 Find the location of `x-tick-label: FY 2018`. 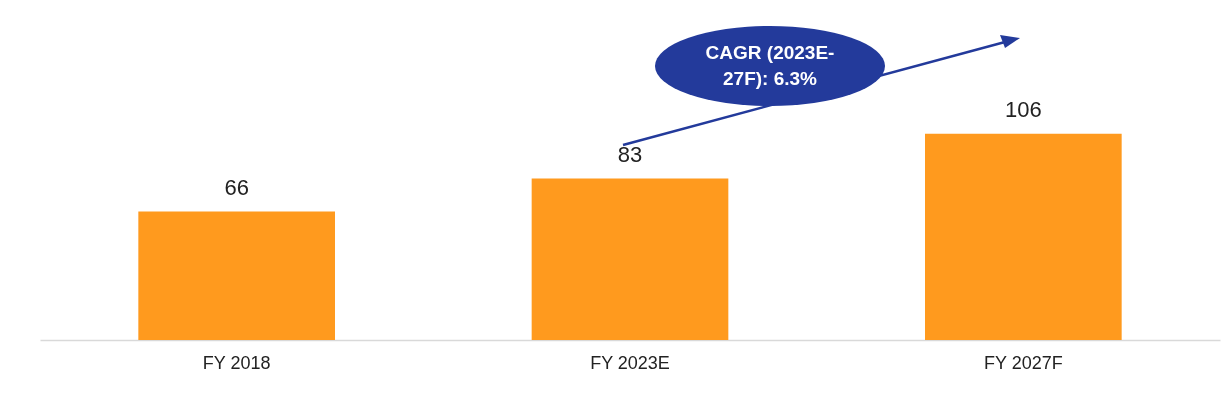

x-tick-label: FY 2018 is located at coordinates (236, 362).